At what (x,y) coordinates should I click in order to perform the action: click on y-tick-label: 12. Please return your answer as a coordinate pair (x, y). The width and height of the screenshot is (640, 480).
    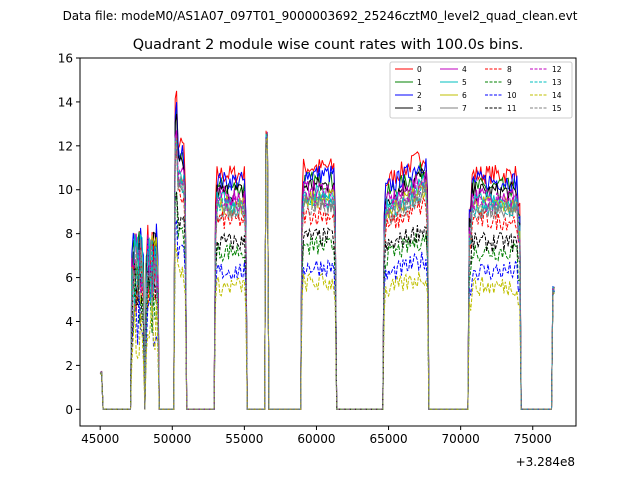
    Looking at the image, I should click on (65, 146).